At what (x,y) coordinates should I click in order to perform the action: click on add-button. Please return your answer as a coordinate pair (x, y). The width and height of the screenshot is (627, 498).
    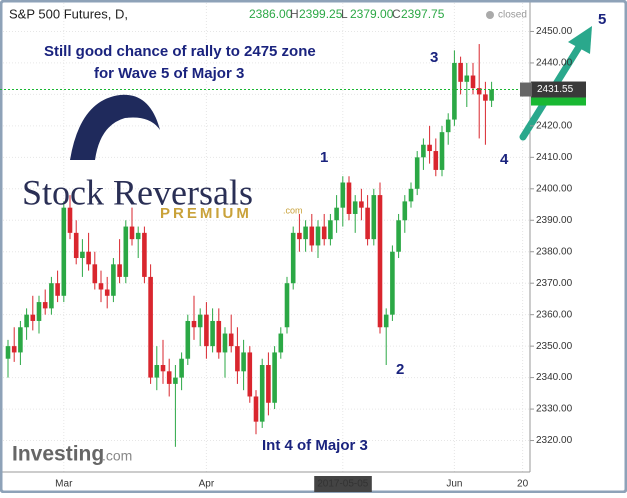
    Looking at the image, I should click on (526, 89).